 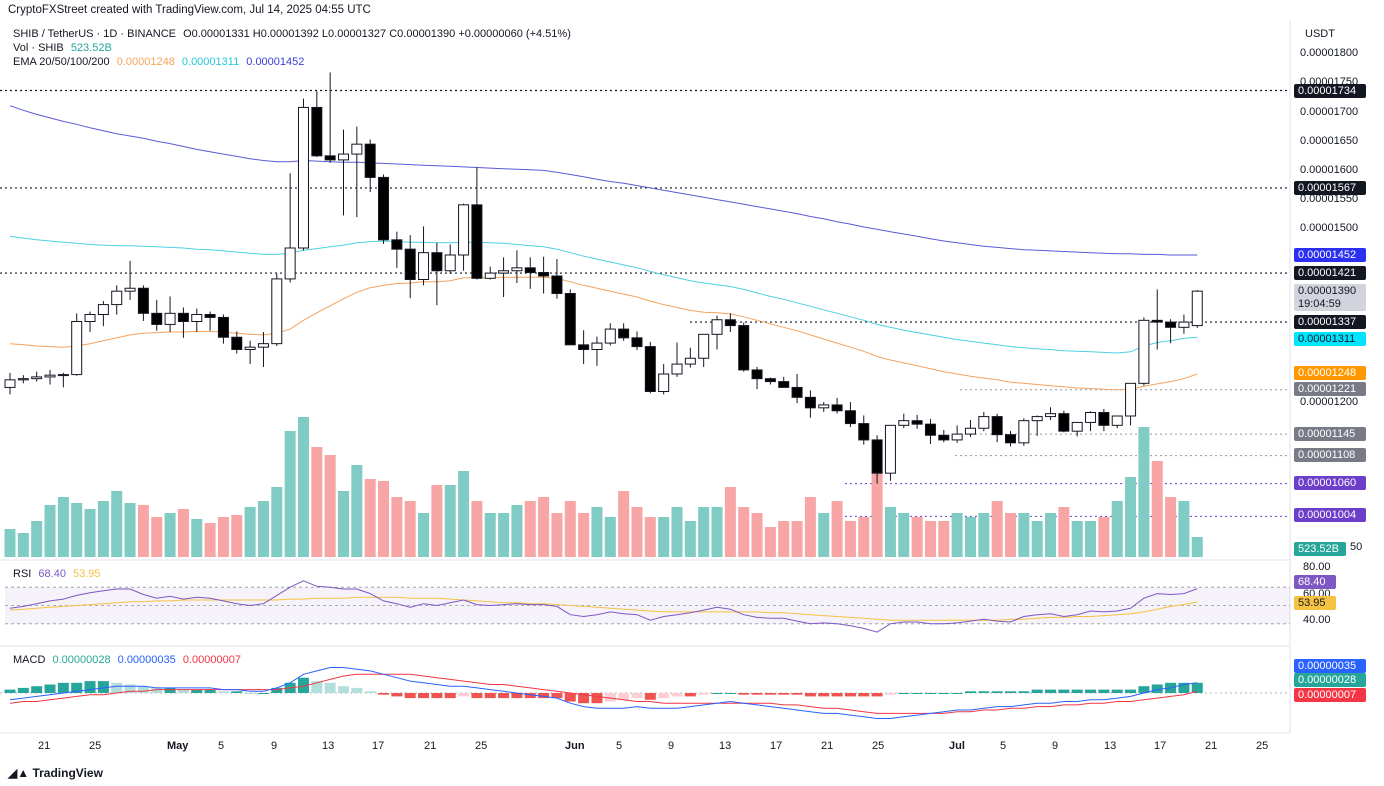 What do you see at coordinates (1330, 188) in the screenshot?
I see `level-badge-1567: 0.00001567` at bounding box center [1330, 188].